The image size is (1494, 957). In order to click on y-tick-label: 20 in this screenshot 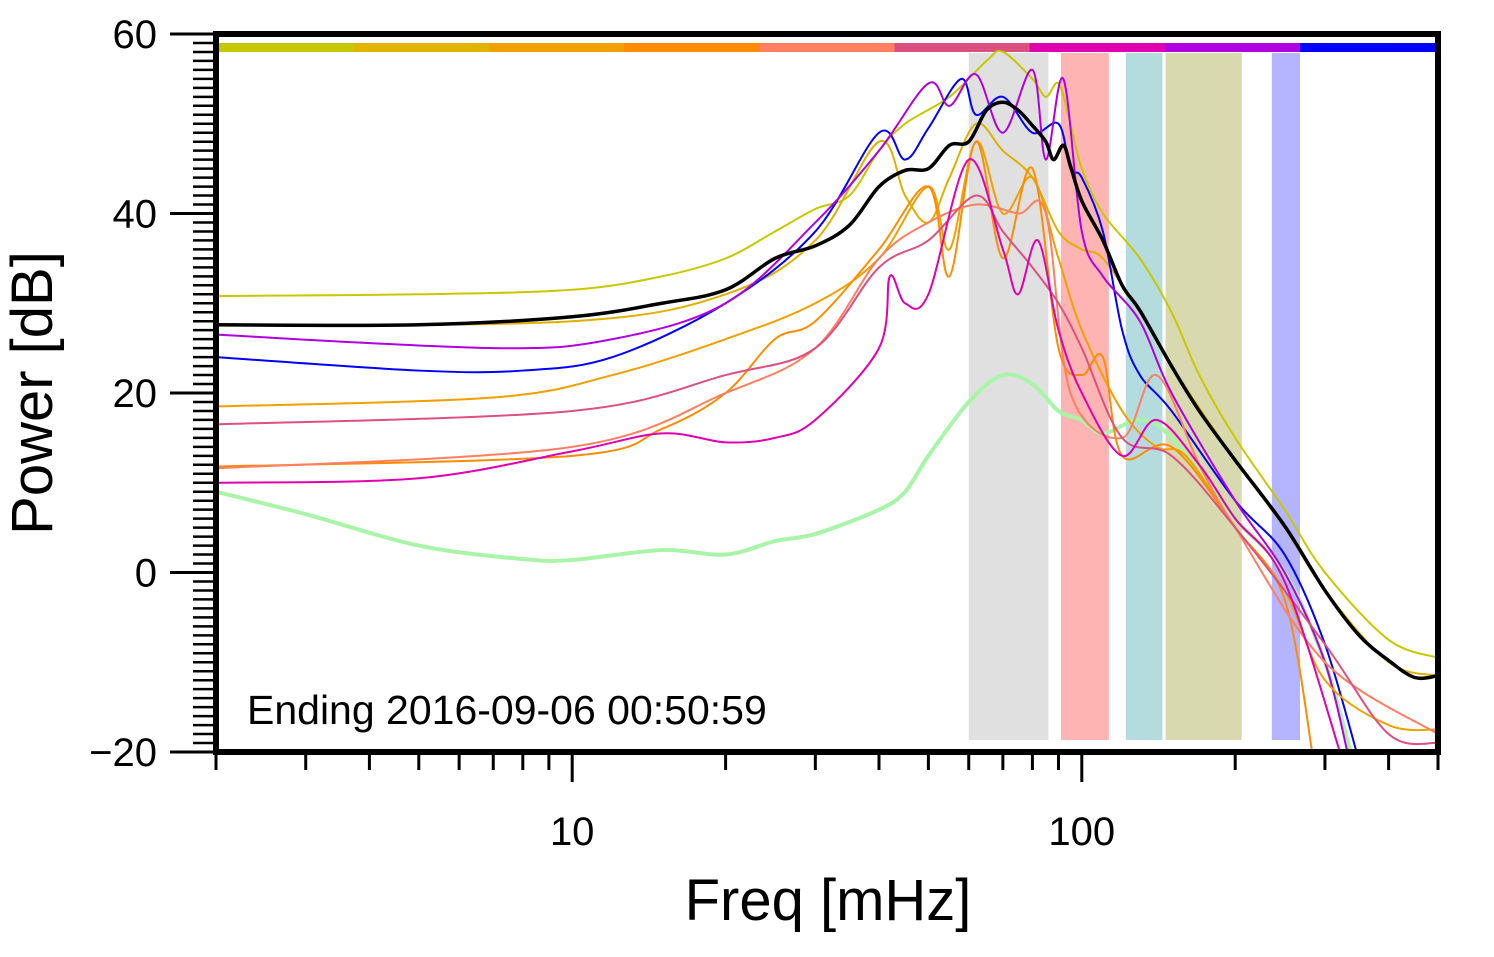, I will do `click(135, 394)`.